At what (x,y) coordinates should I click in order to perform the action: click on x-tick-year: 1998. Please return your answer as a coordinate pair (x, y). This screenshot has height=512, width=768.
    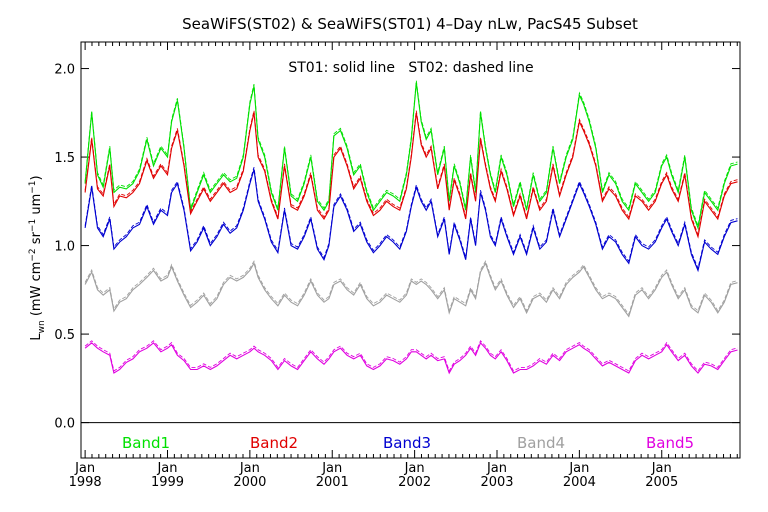
    Looking at the image, I should click on (85, 482).